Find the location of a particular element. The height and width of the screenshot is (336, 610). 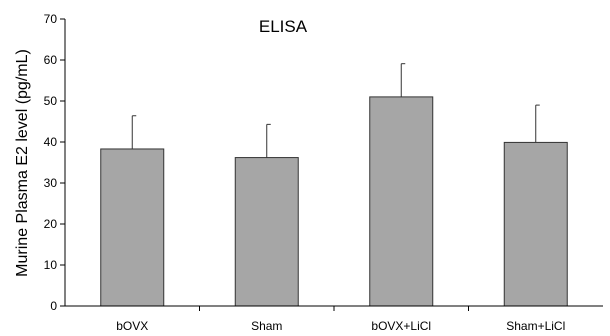

y-tick-label: 30 is located at coordinates (51, 183).